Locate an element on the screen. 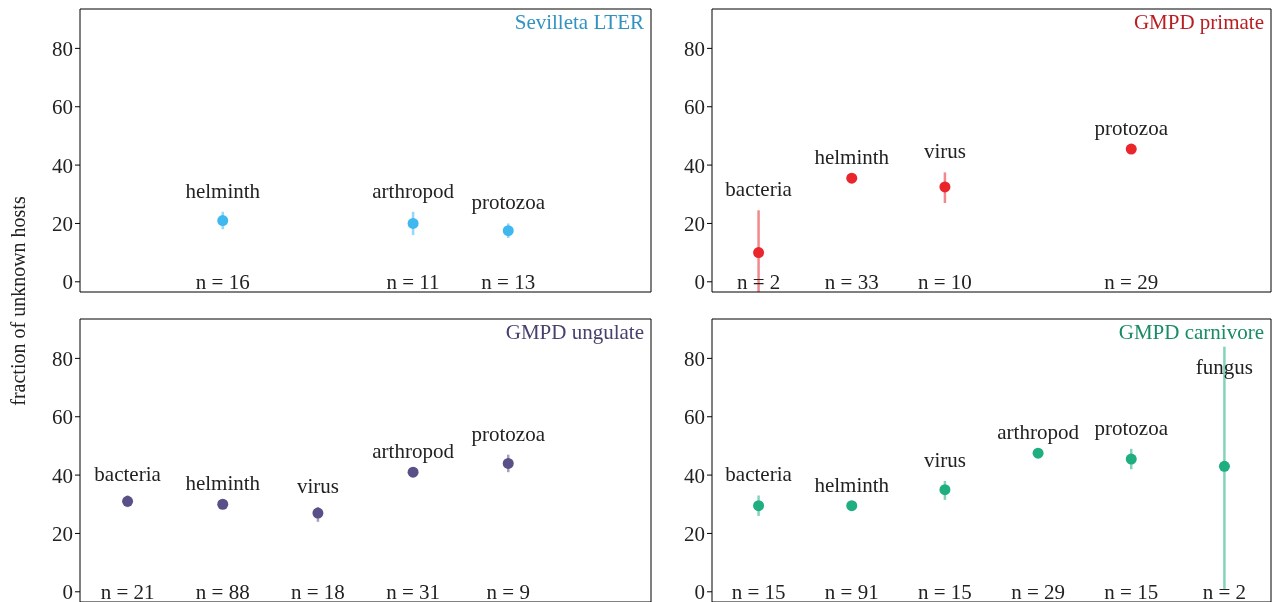  chart-title: GMPD carnivore is located at coordinates (1191, 332).